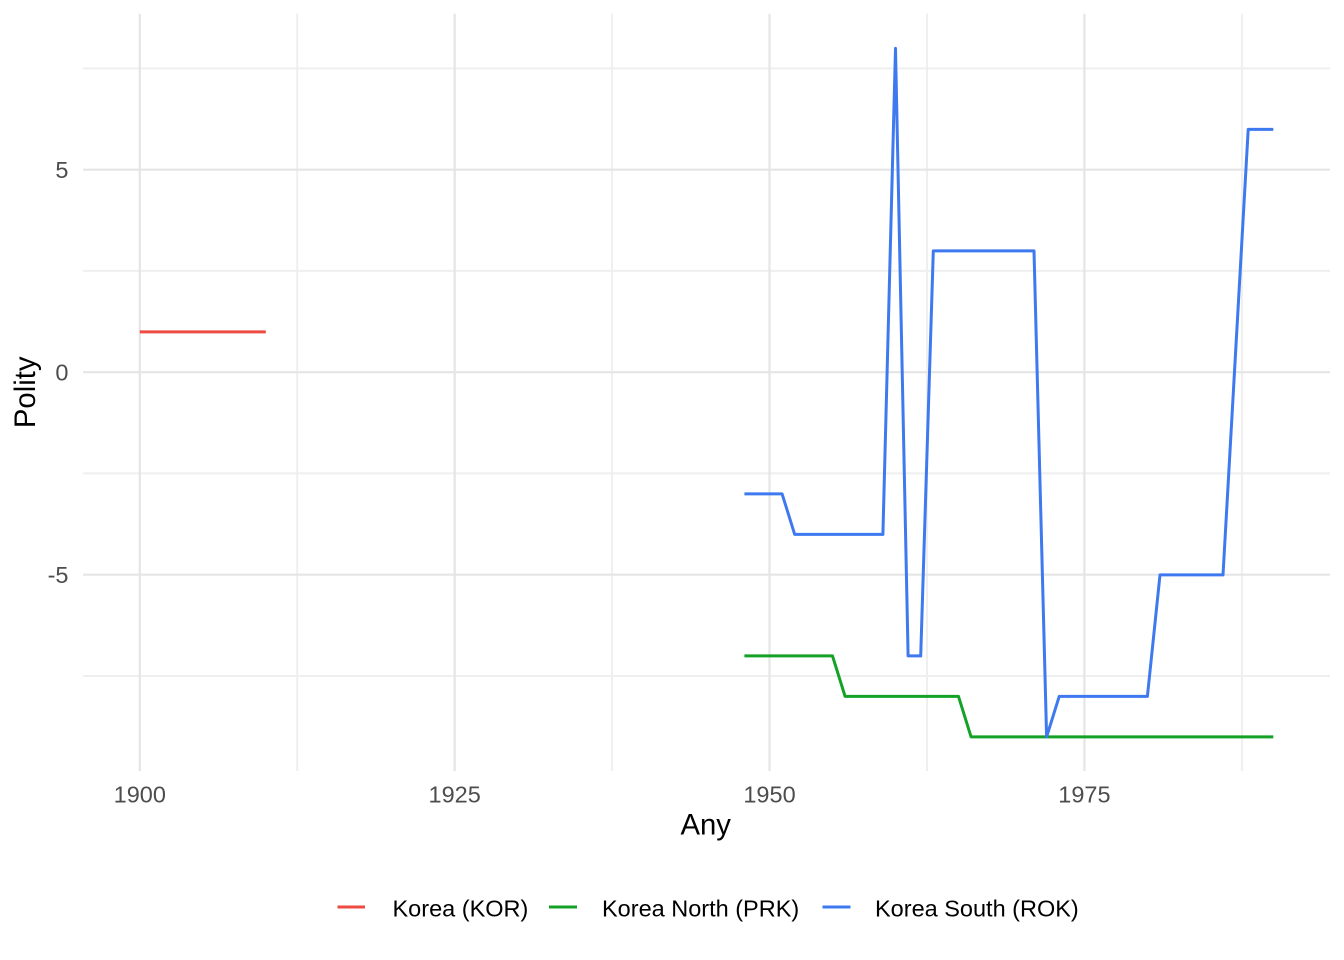 The height and width of the screenshot is (960, 1344). What do you see at coordinates (1084, 794) in the screenshot?
I see `svg-text: 1975` at bounding box center [1084, 794].